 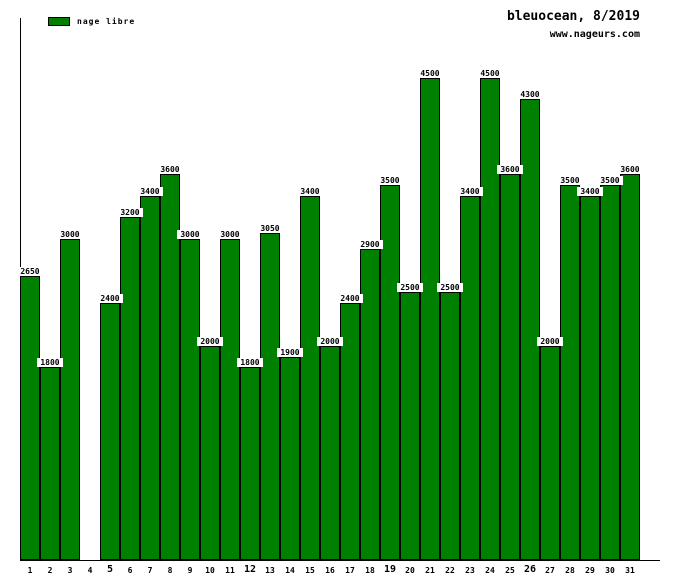 What do you see at coordinates (530, 94) in the screenshot?
I see `bar-value-label-day-26: 4300` at bounding box center [530, 94].